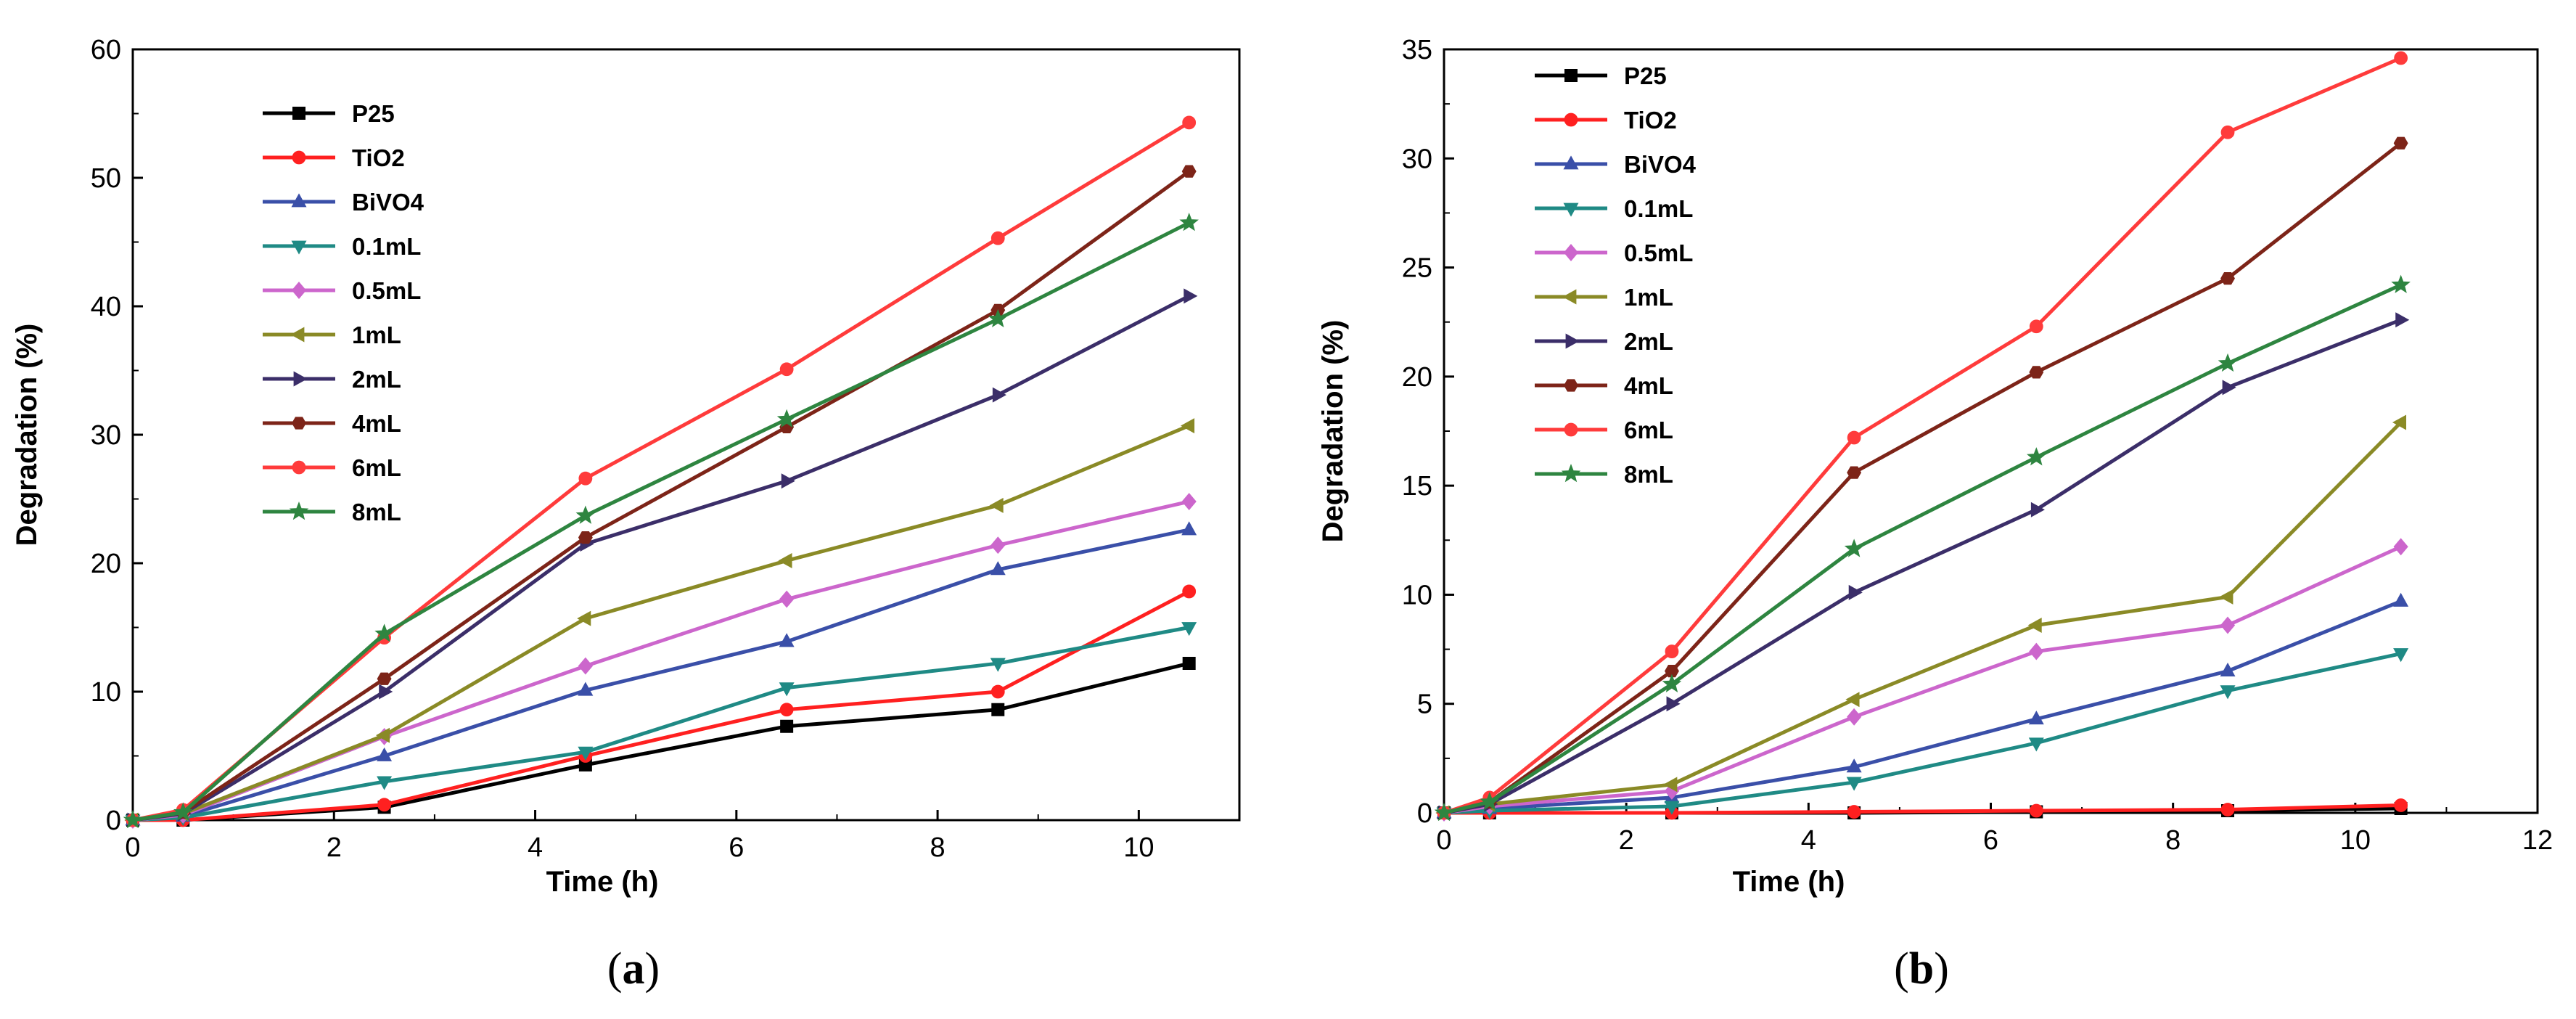  Describe the element at coordinates (106, 179) in the screenshot. I see `y-tick-label: 50` at that location.